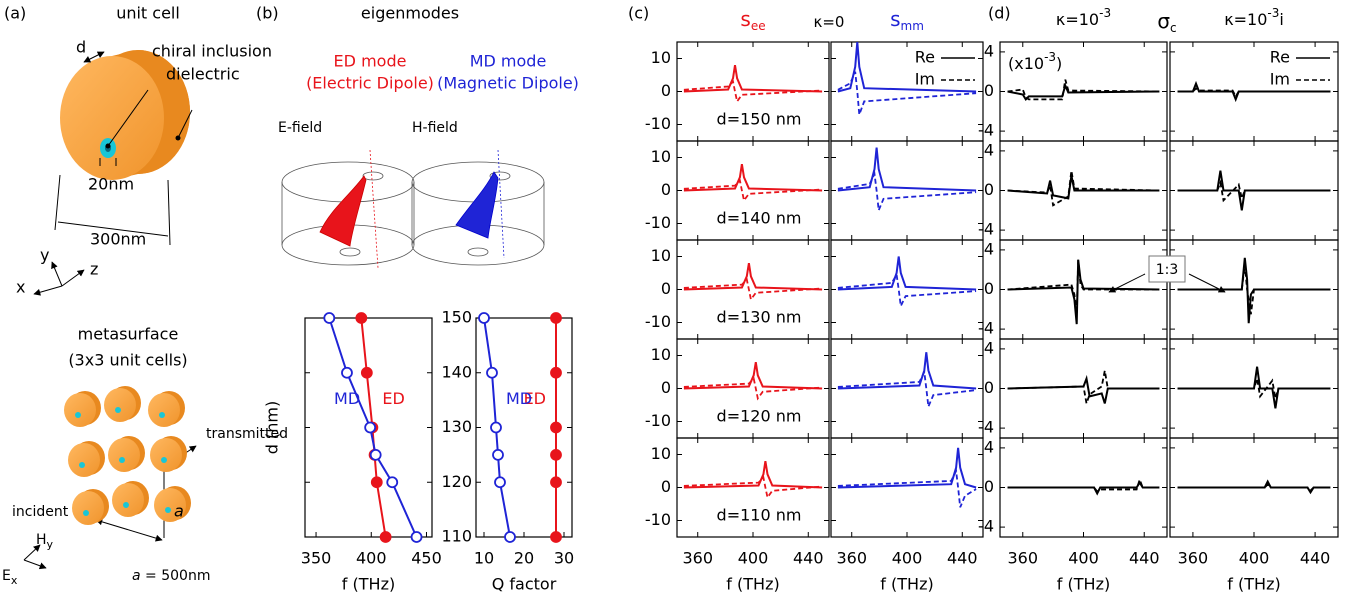 This screenshot has height=605, width=1372. Describe the element at coordinates (316, 558) in the screenshot. I see `x-tick-label: 350` at that location.